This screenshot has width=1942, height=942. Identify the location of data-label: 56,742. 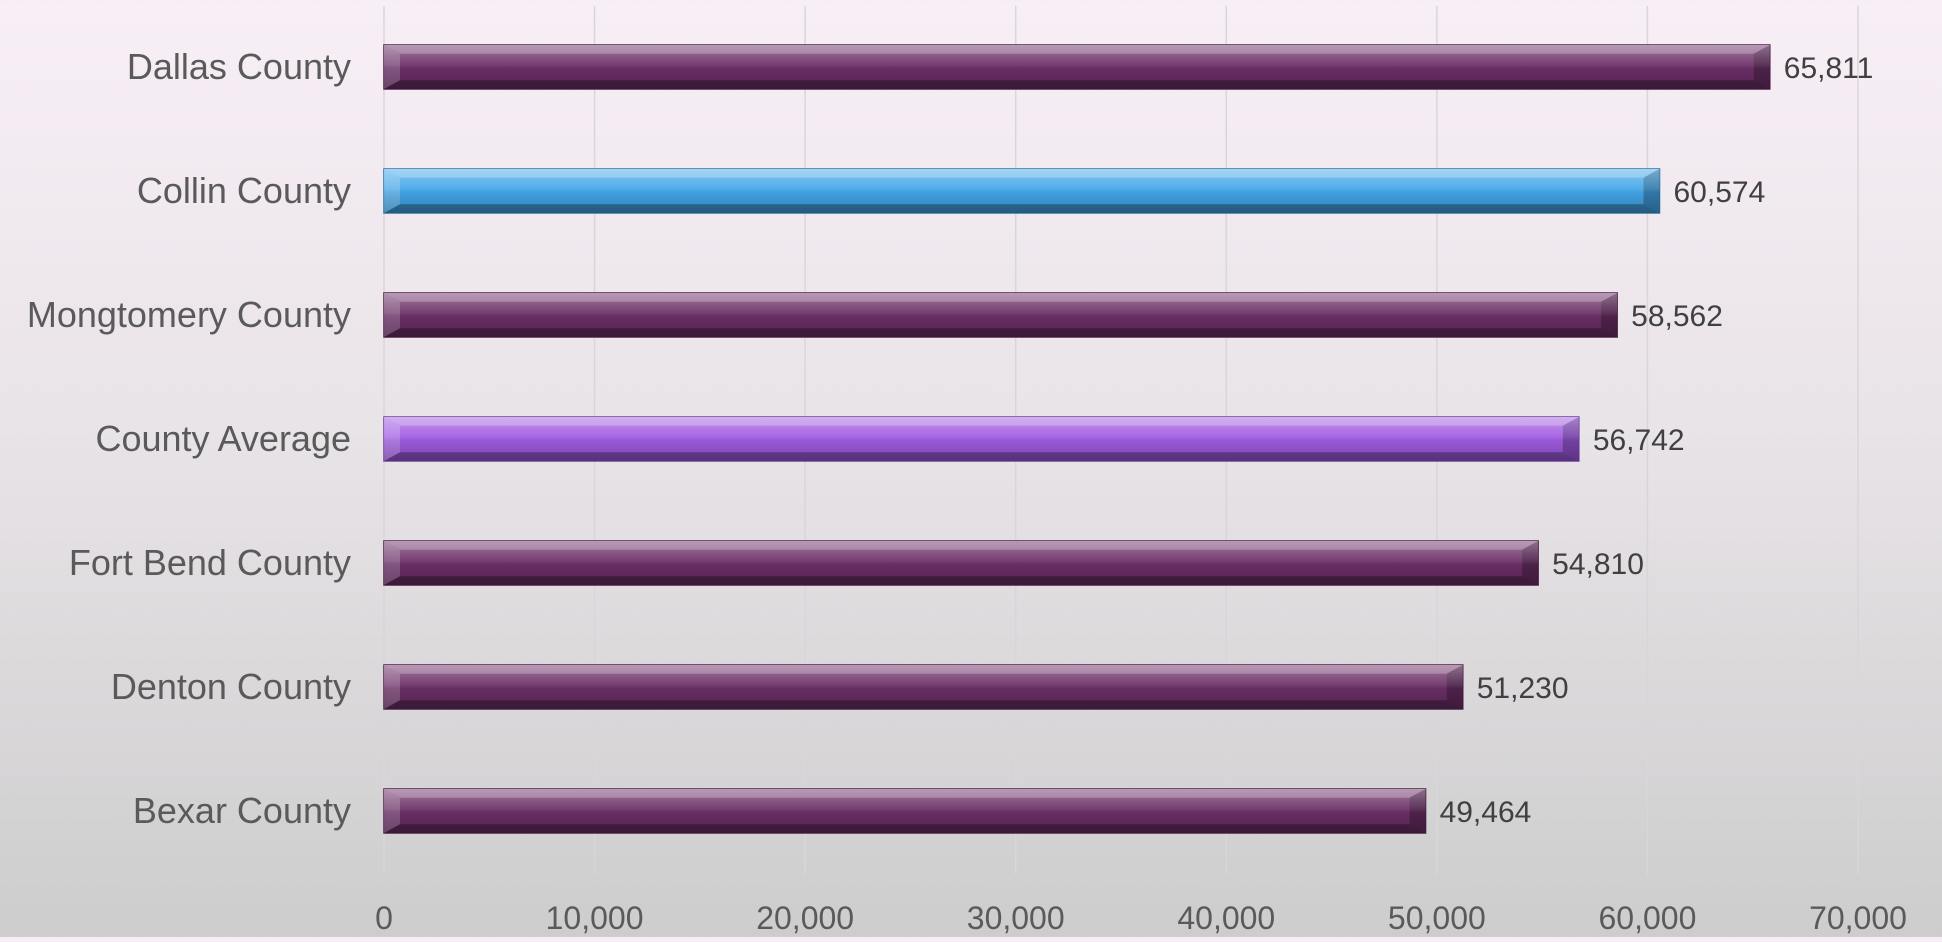
(1639, 440).